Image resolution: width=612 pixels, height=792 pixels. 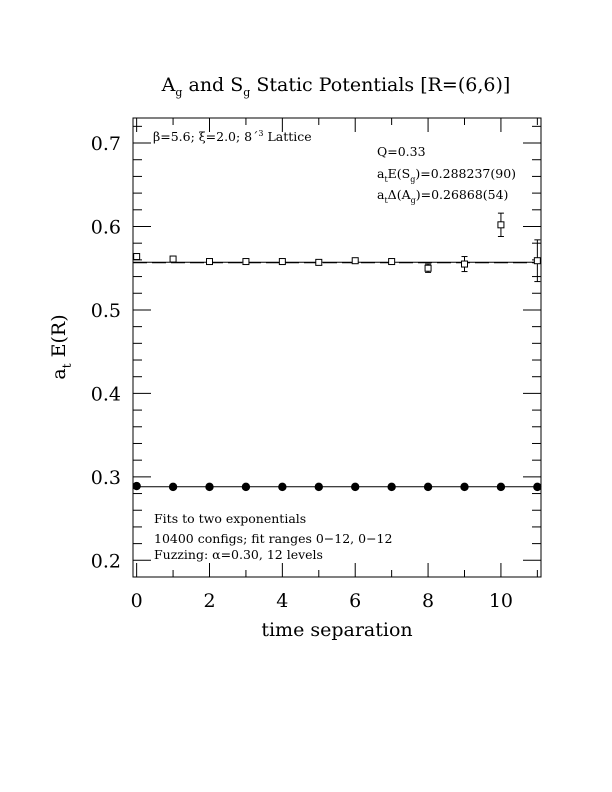 What do you see at coordinates (442, 196) in the screenshot?
I see `gap-annotation: atΔ(Ag)=0.26868(54)` at bounding box center [442, 196].